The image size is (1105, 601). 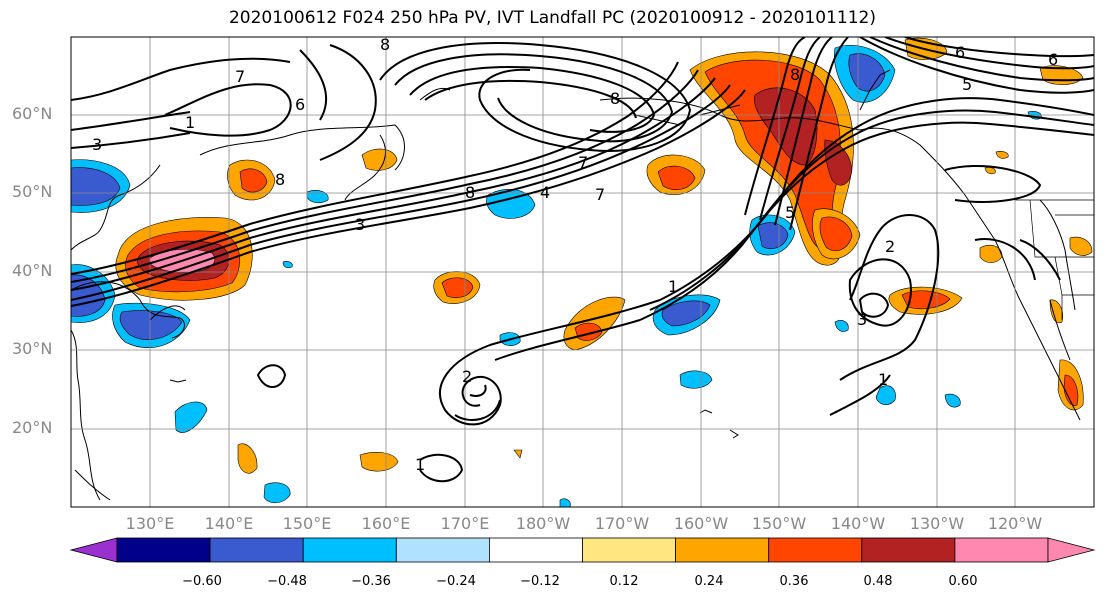 I want to click on lon-label: 170°E, so click(x=465, y=523).